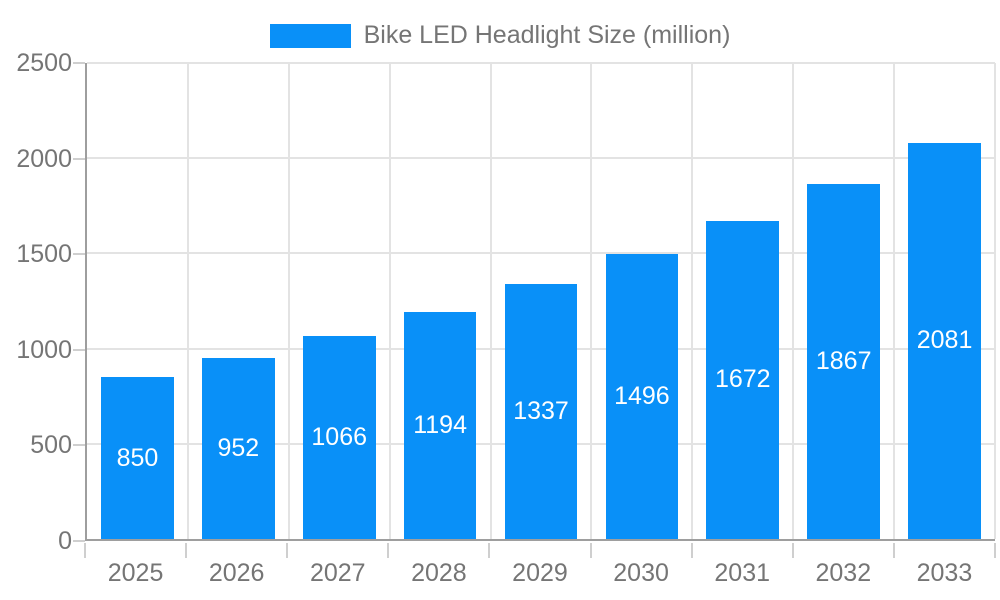 Image resolution: width=1000 pixels, height=600 pixels. What do you see at coordinates (79, 302) in the screenshot?
I see `y-axis-ticks` at bounding box center [79, 302].